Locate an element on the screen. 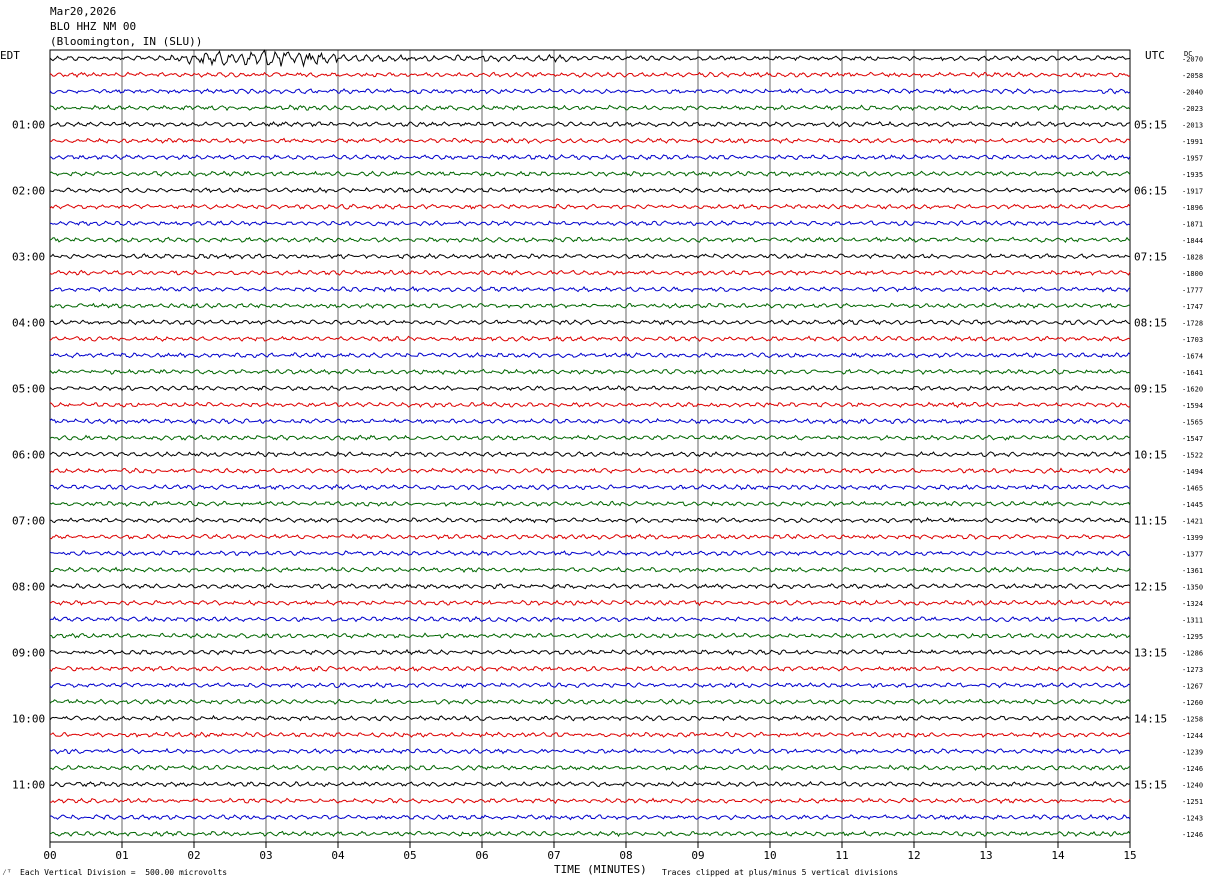 The image size is (1210, 886). dc-header-label: DC is located at coordinates (1188, 54).